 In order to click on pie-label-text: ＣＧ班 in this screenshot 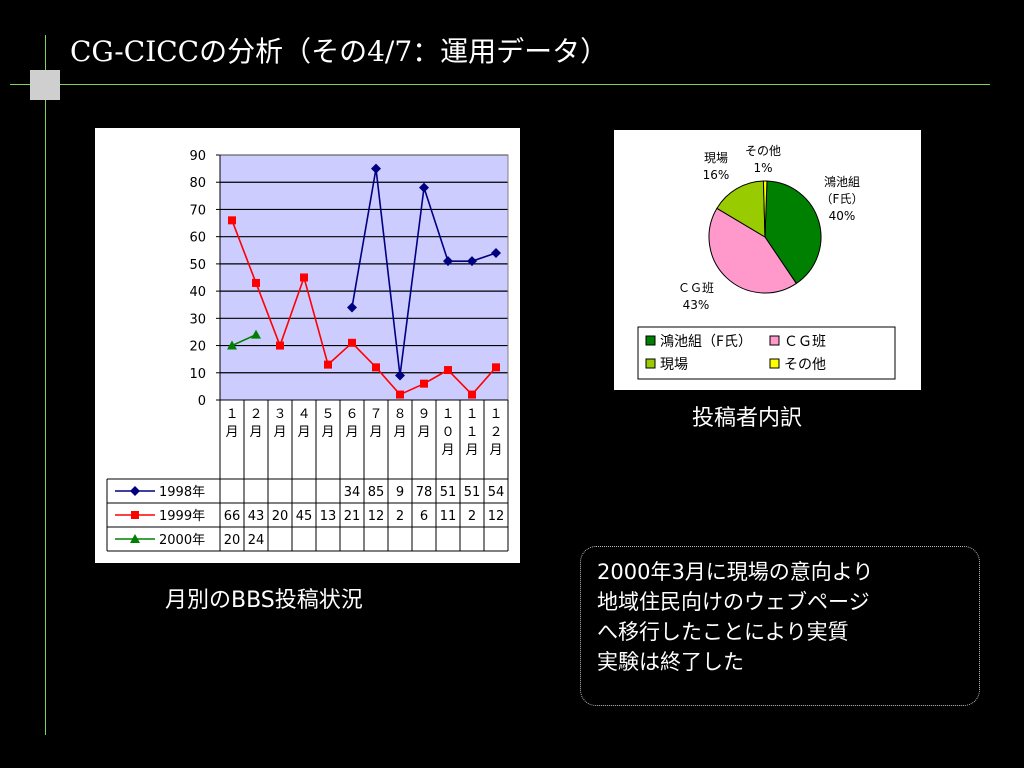, I will do `click(696, 288)`.